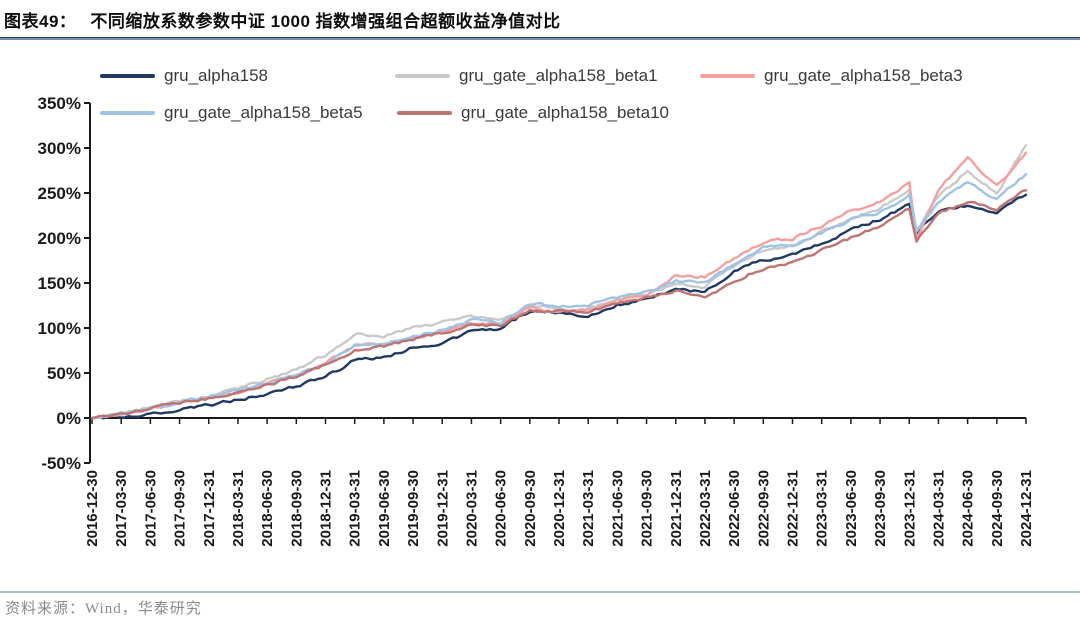 This screenshot has height=624, width=1080. What do you see at coordinates (326, 508) in the screenshot?
I see `x-tick-label: 2018-12-31` at bounding box center [326, 508].